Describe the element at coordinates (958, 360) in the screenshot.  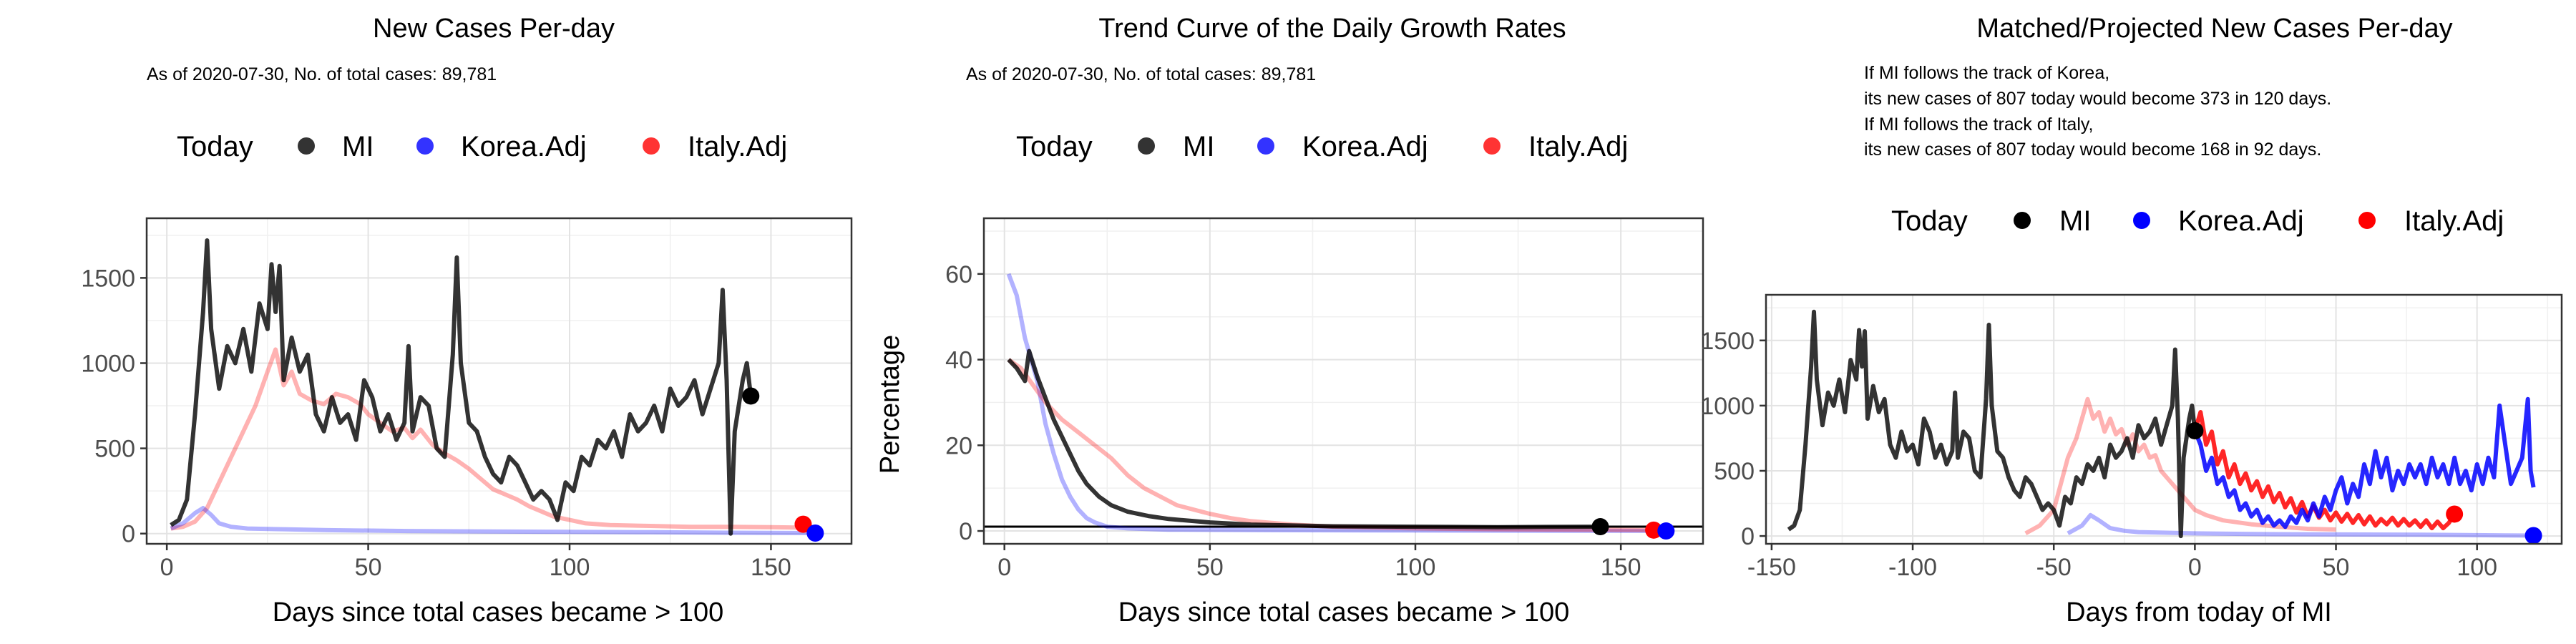
I see `y-tick-label: 40` at that location.